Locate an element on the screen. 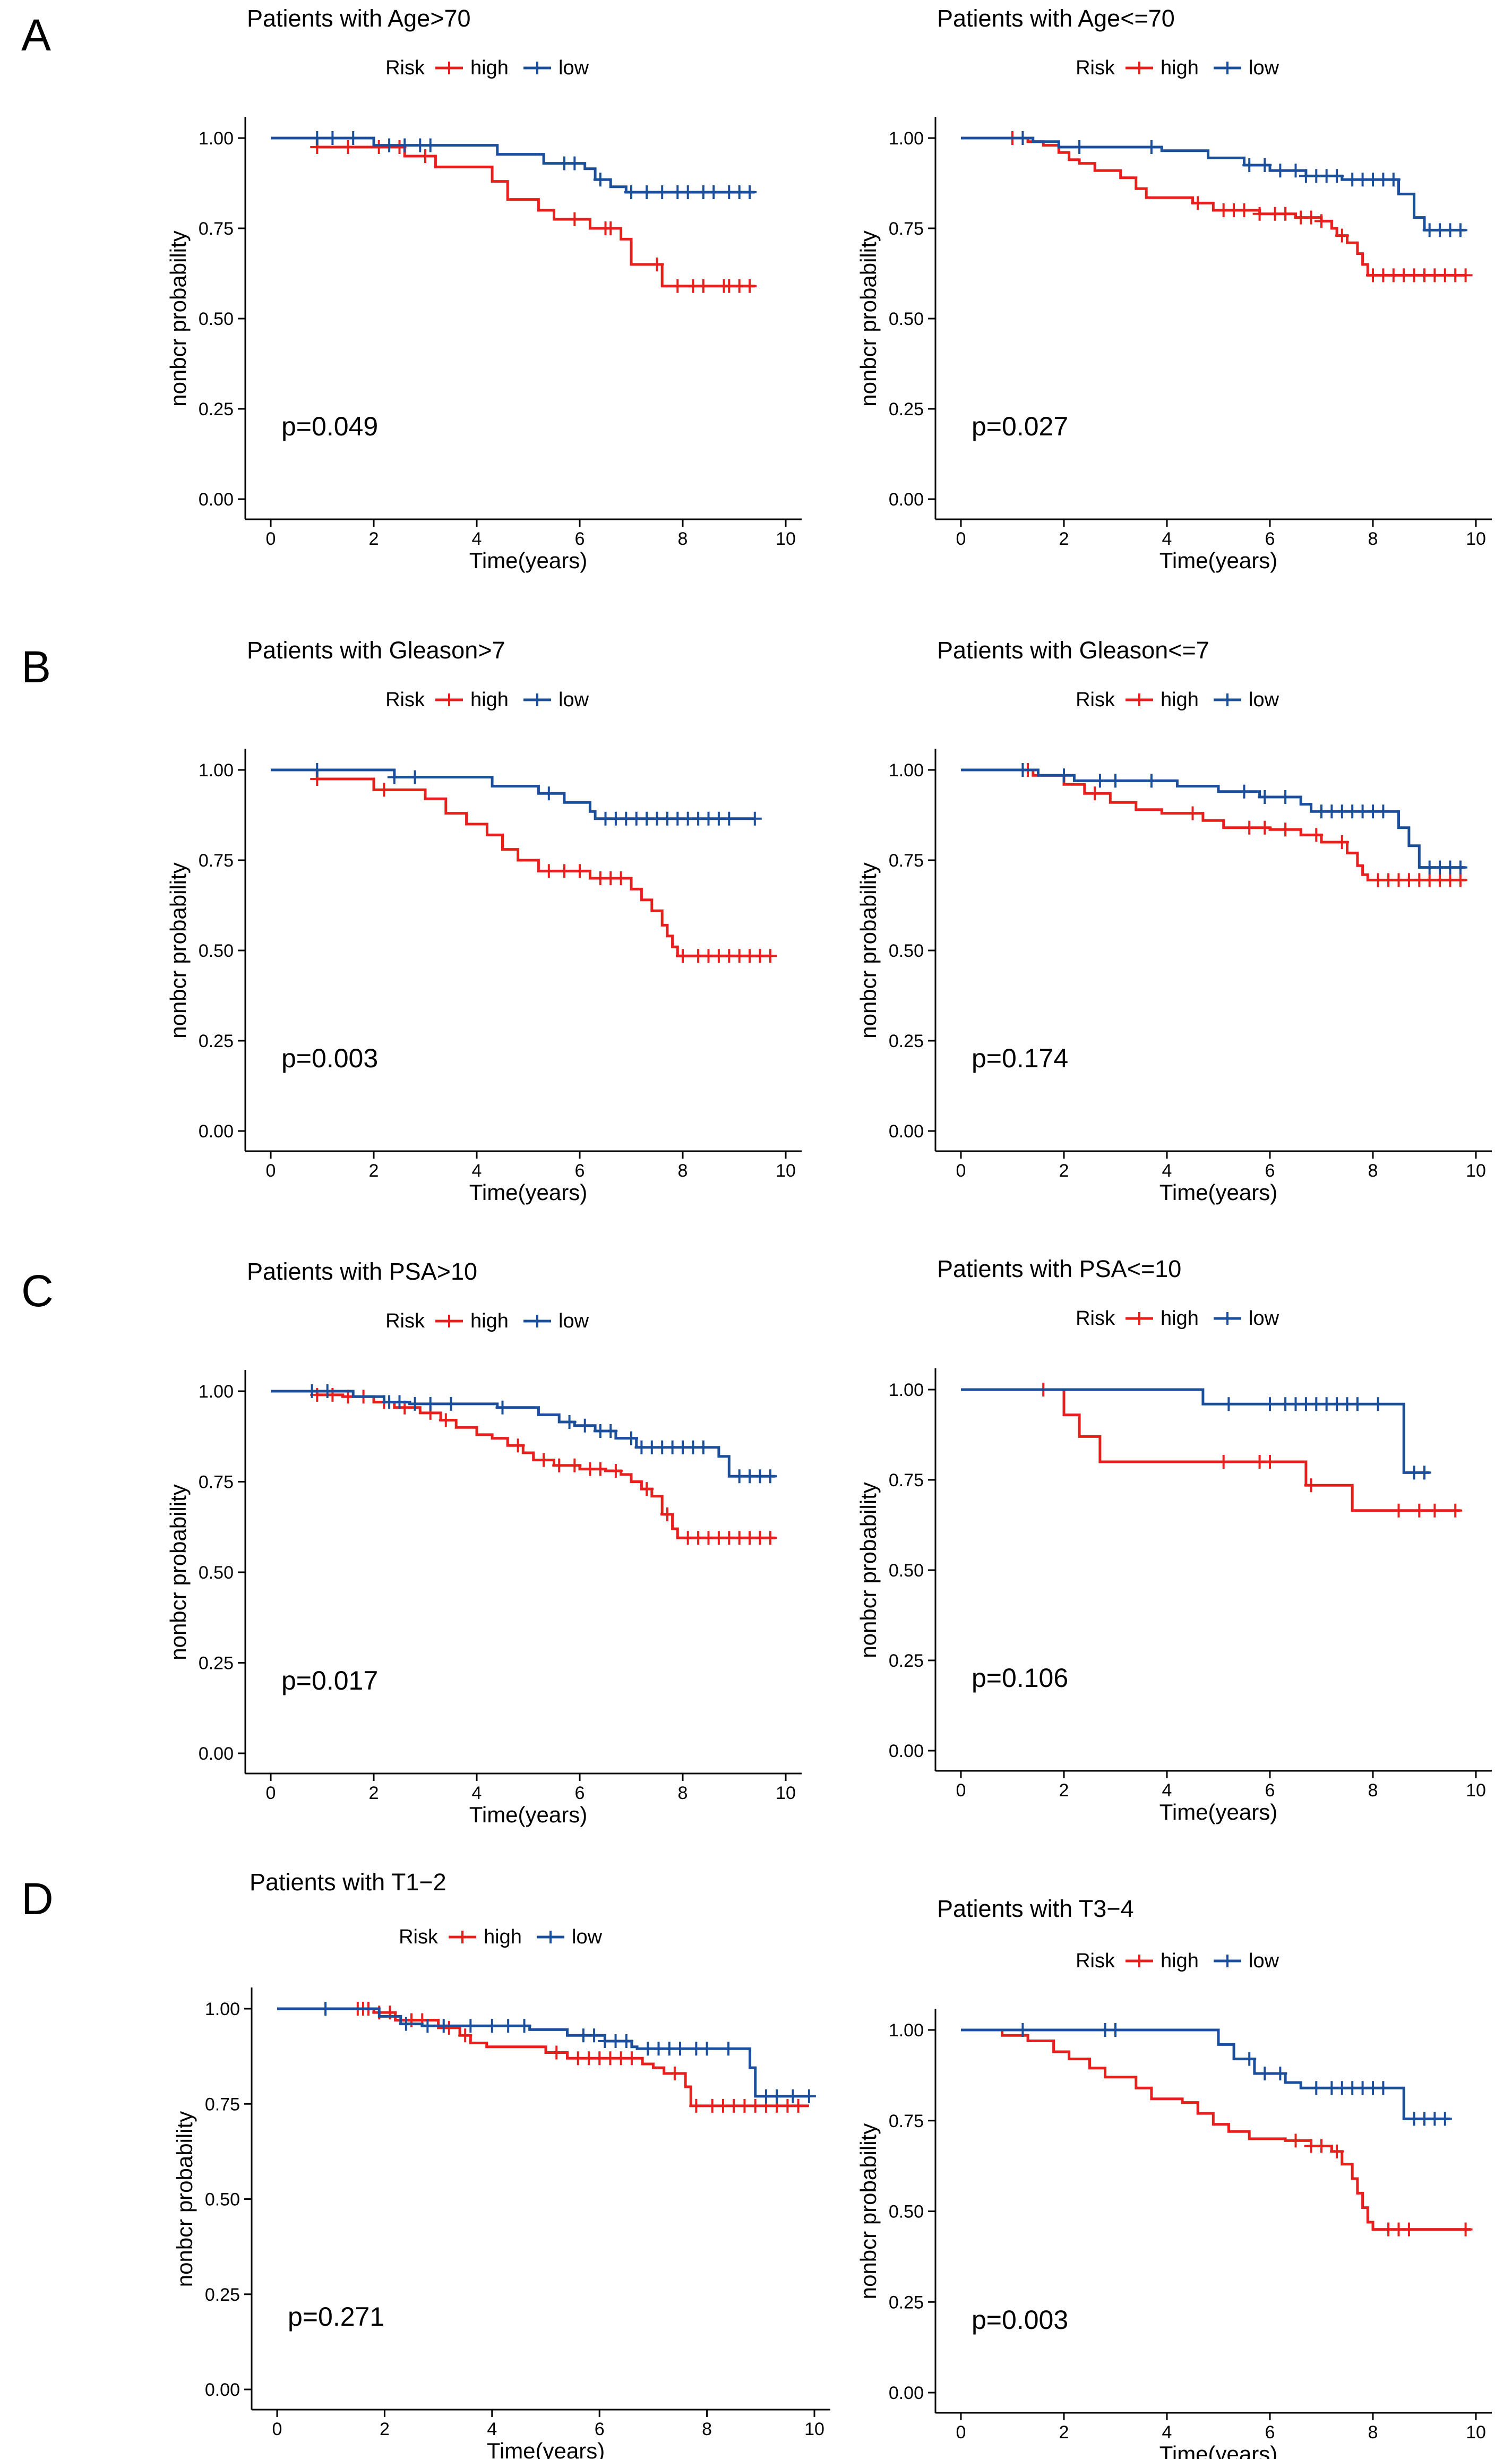 Image resolution: width=1512 pixels, height=2459 pixels. chart-title: Patients with Age<=70 is located at coordinates (1056, 18).